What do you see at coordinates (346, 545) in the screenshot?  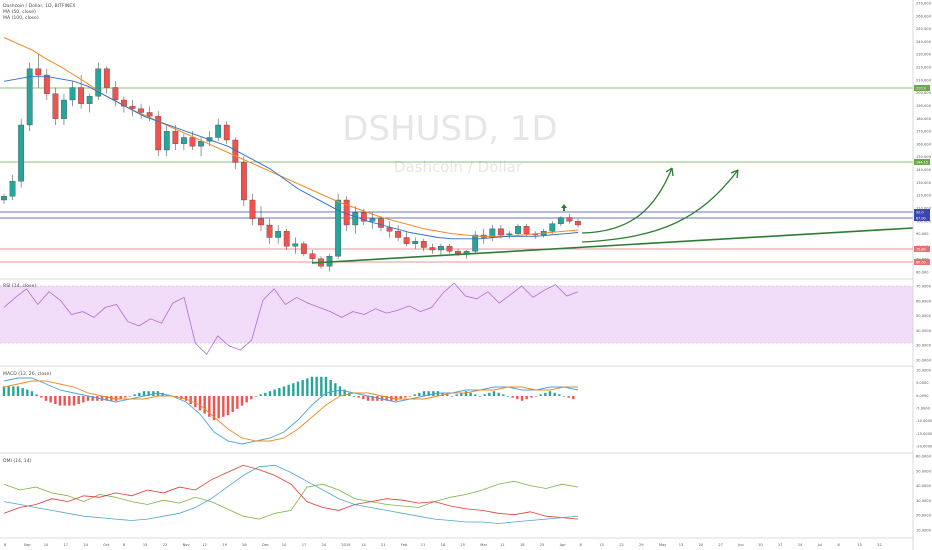 I see `time-axis-label: 2019` at bounding box center [346, 545].